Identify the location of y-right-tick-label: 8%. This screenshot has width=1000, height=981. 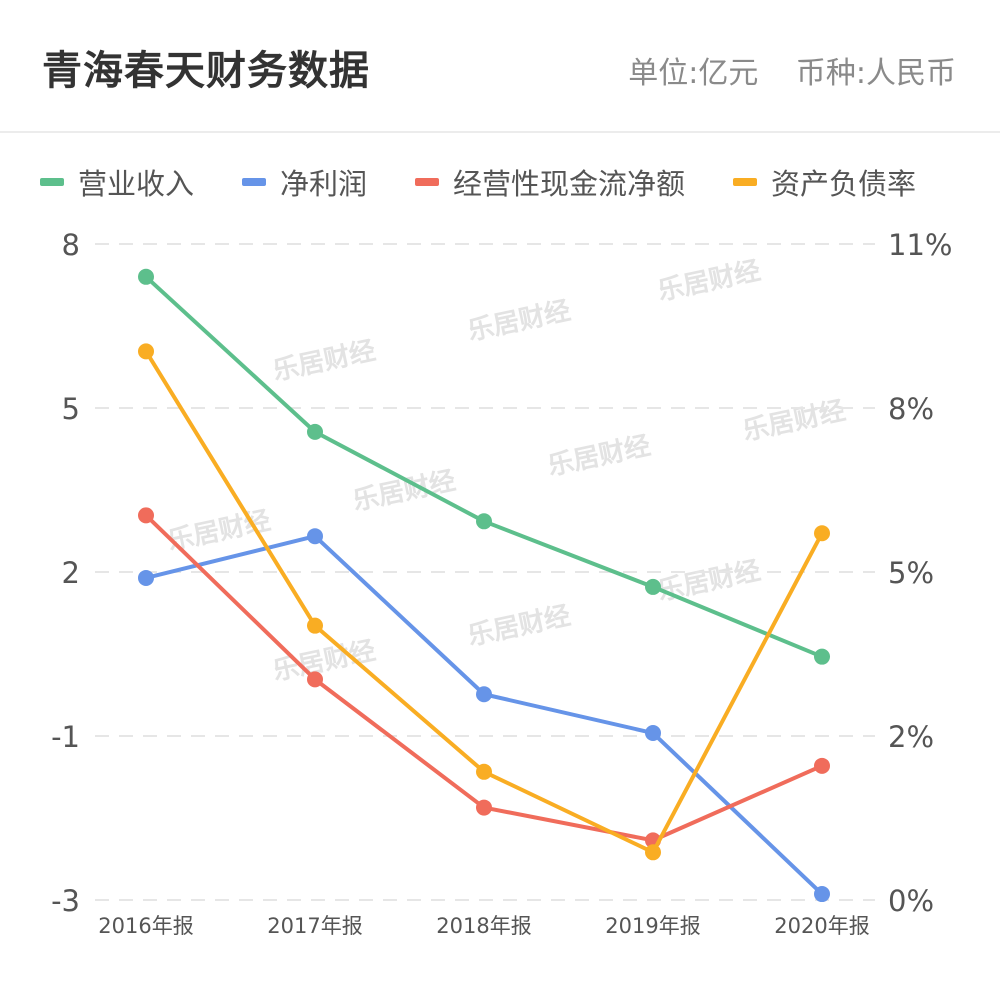
(911, 409).